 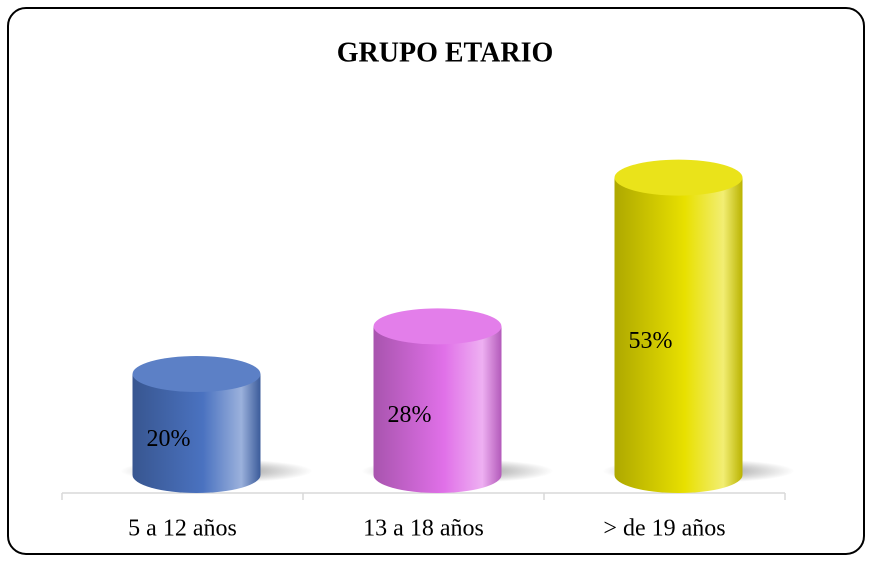 I want to click on data-label: 53%, so click(x=651, y=341).